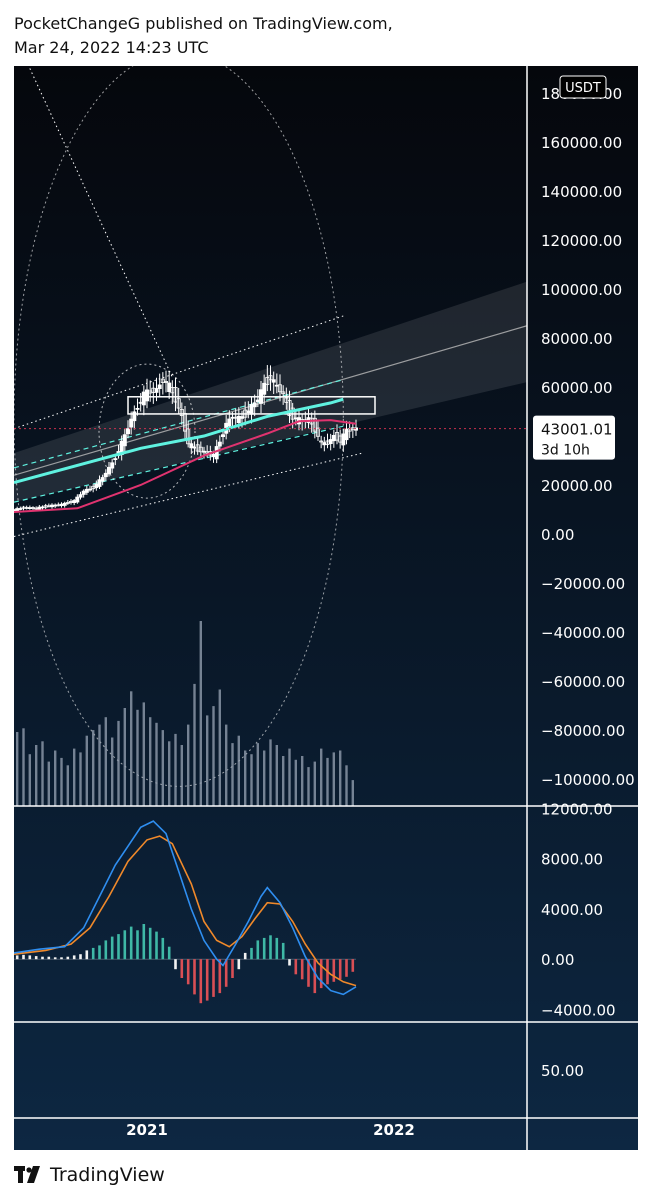 This screenshot has width=653, height=1200. Describe the element at coordinates (581, 290) in the screenshot. I see `price-tick-label: 100000.00` at that location.